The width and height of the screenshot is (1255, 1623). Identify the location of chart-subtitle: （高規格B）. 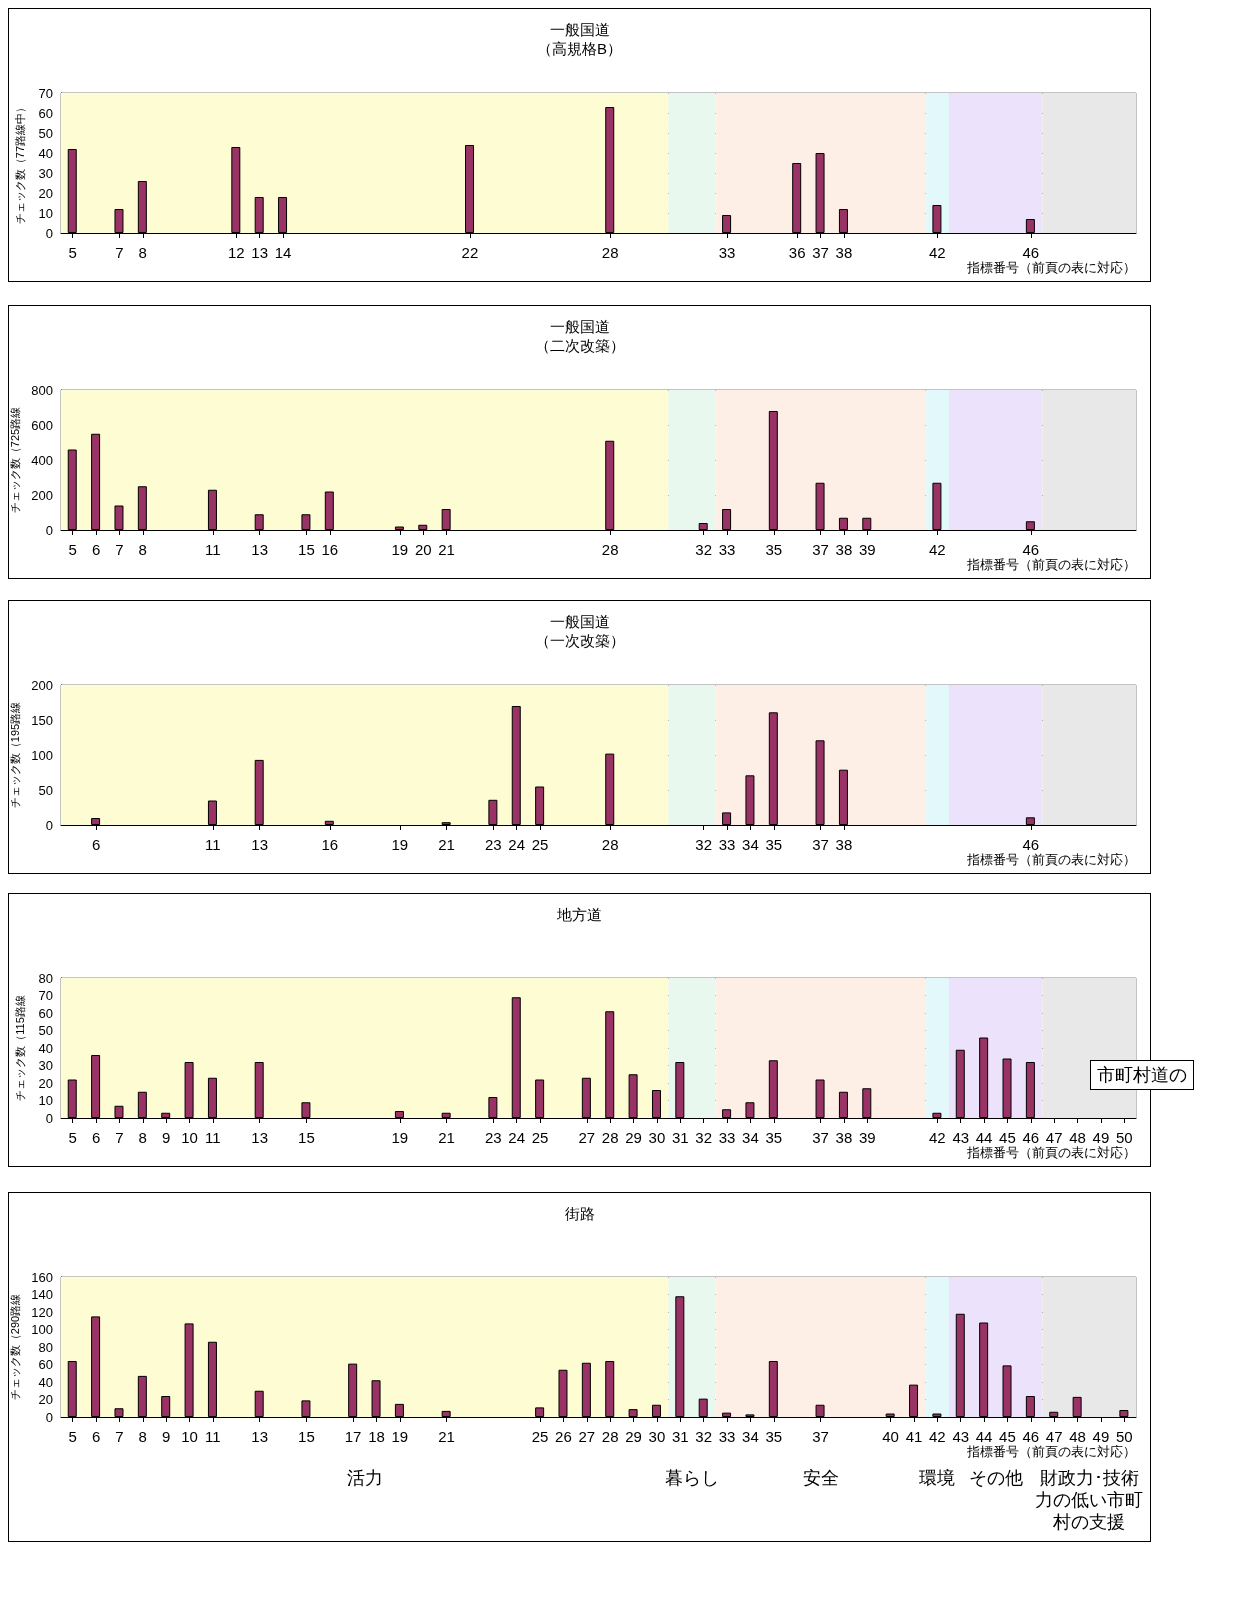
(579, 48).